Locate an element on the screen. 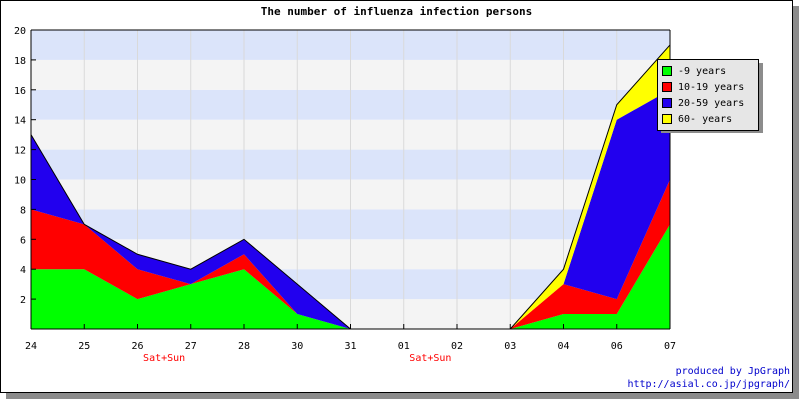  legend-item: 10-19 years is located at coordinates (708, 87).